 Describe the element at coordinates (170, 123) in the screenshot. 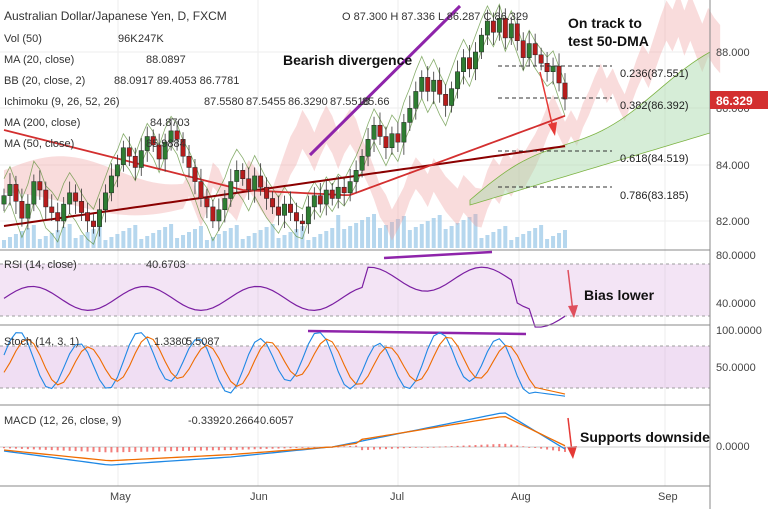

I see `ma200-value: 84.8703` at that location.